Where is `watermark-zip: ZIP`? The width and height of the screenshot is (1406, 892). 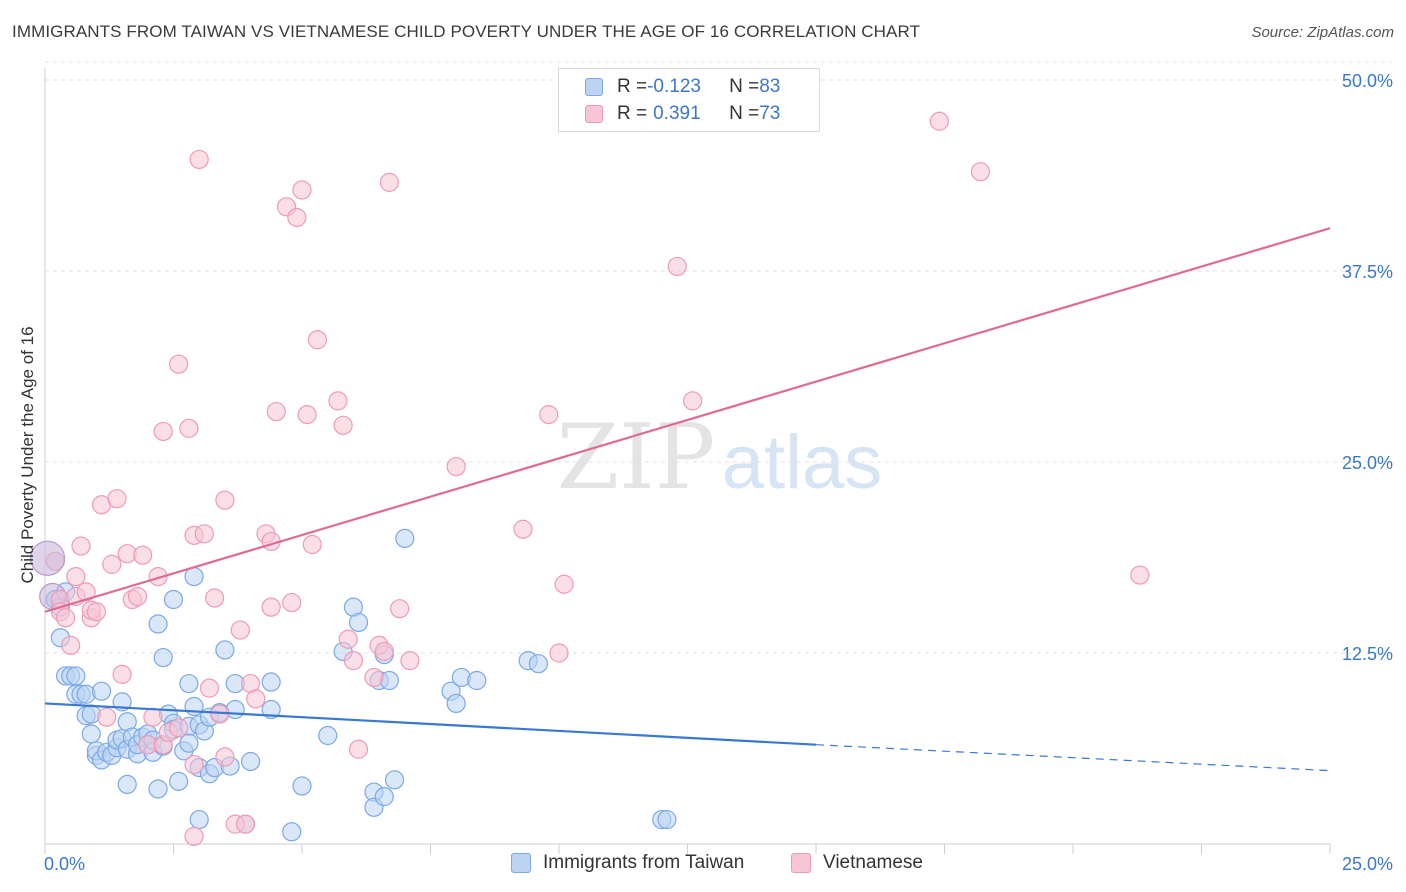
watermark-zip: ZIP is located at coordinates (636, 457).